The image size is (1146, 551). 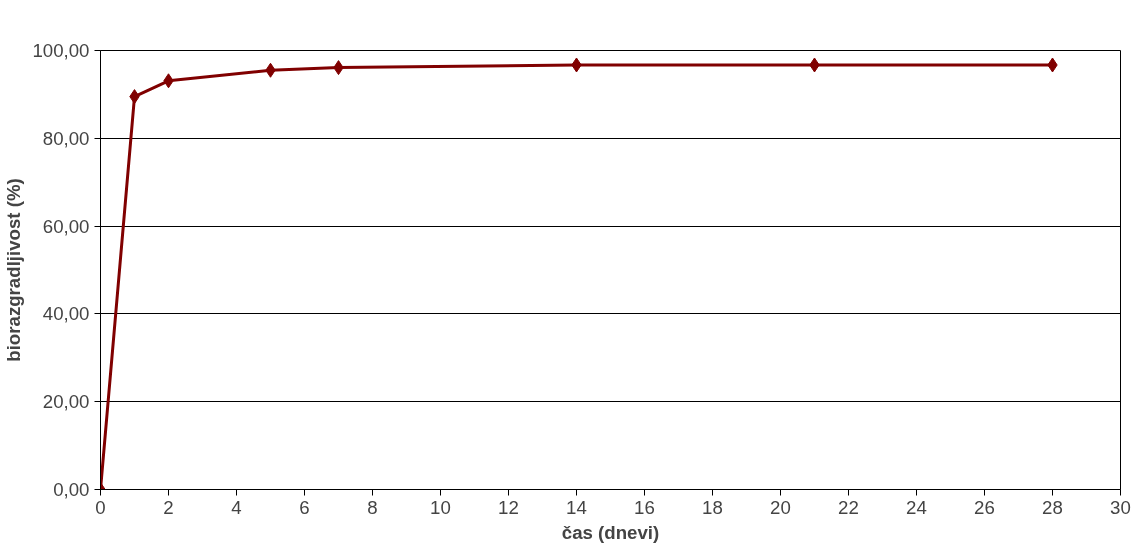 What do you see at coordinates (168, 507) in the screenshot?
I see `x-tick-label: 2` at bounding box center [168, 507].